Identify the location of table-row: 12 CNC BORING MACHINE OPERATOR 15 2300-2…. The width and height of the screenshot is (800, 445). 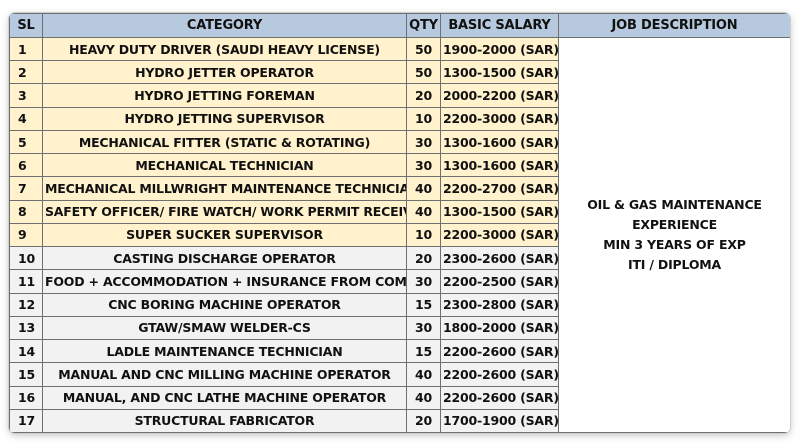
(400, 304).